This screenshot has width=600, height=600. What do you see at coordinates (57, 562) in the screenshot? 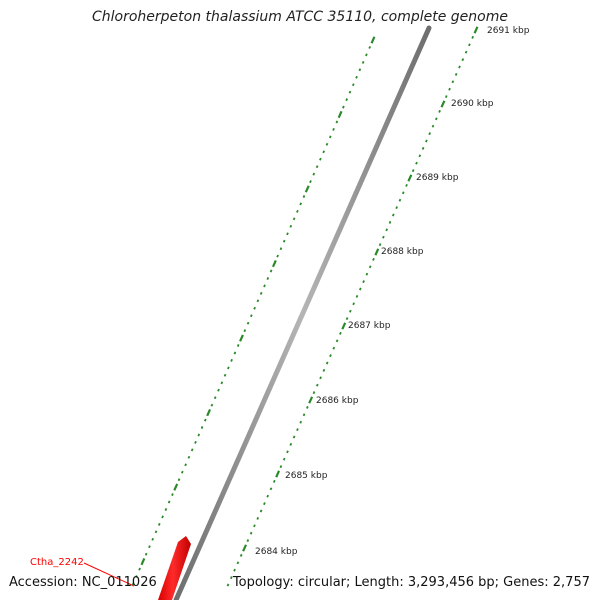
I see `gene-label-ctha-2242: Ctha_2242` at bounding box center [57, 562].